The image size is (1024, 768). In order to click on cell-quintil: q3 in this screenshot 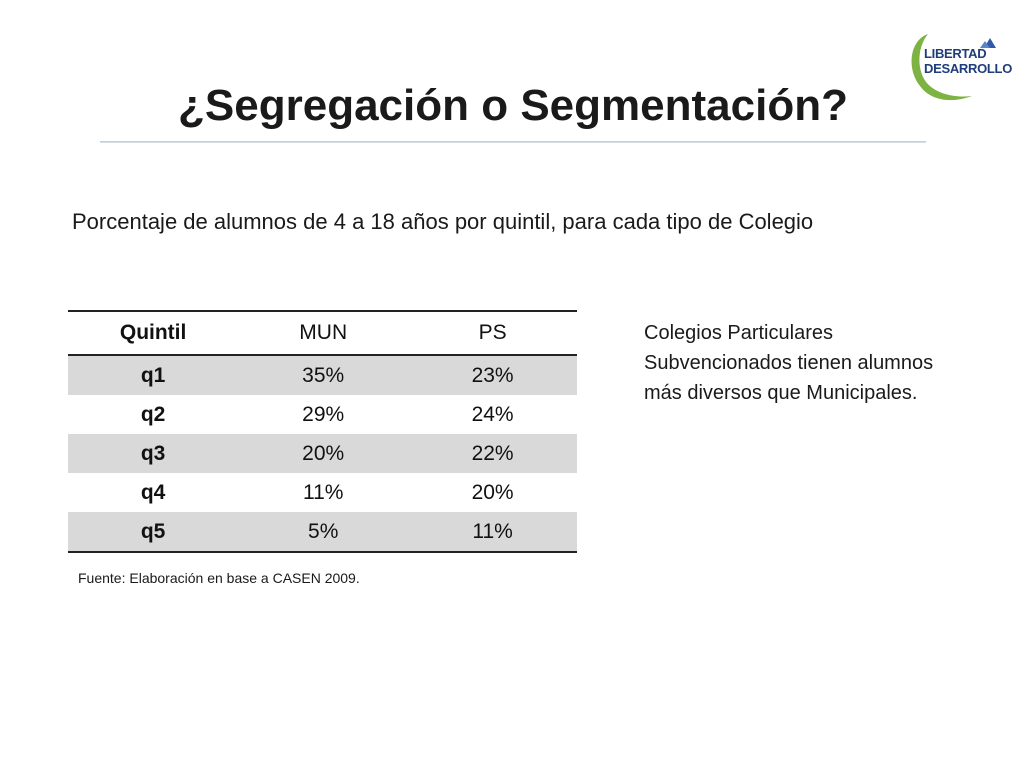, I will do `click(153, 453)`.